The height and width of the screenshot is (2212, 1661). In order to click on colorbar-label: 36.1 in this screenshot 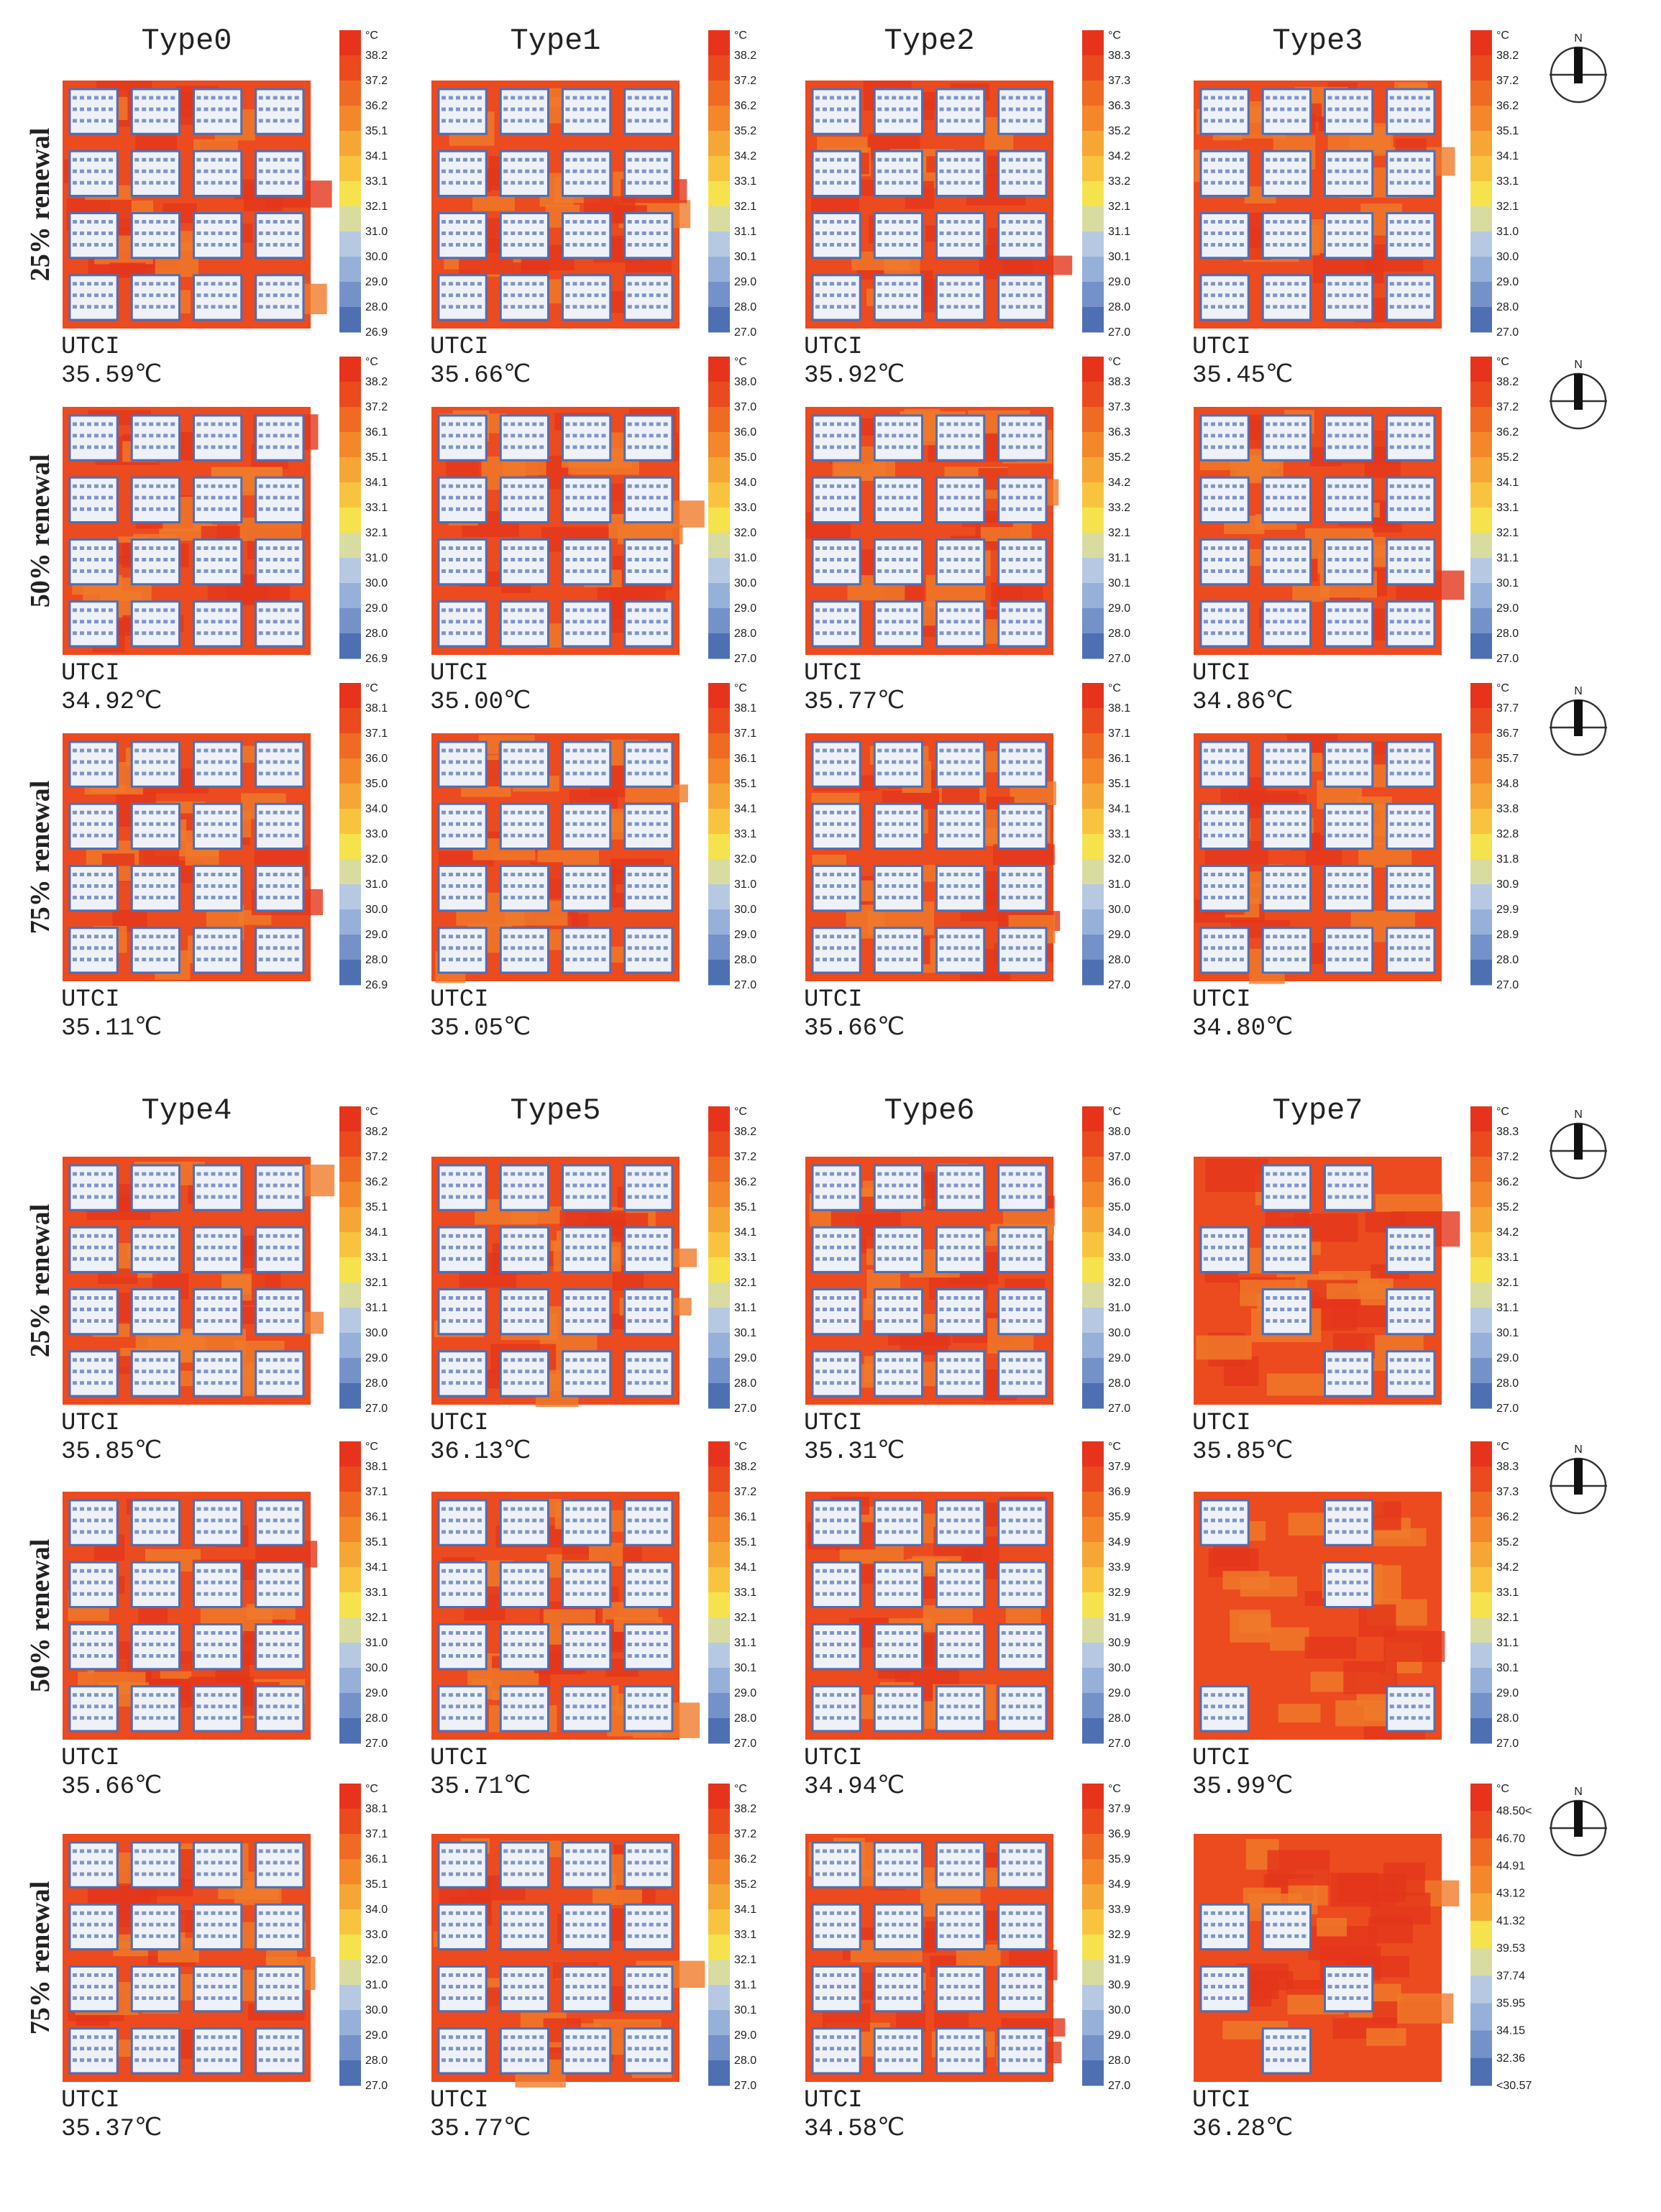, I will do `click(376, 432)`.